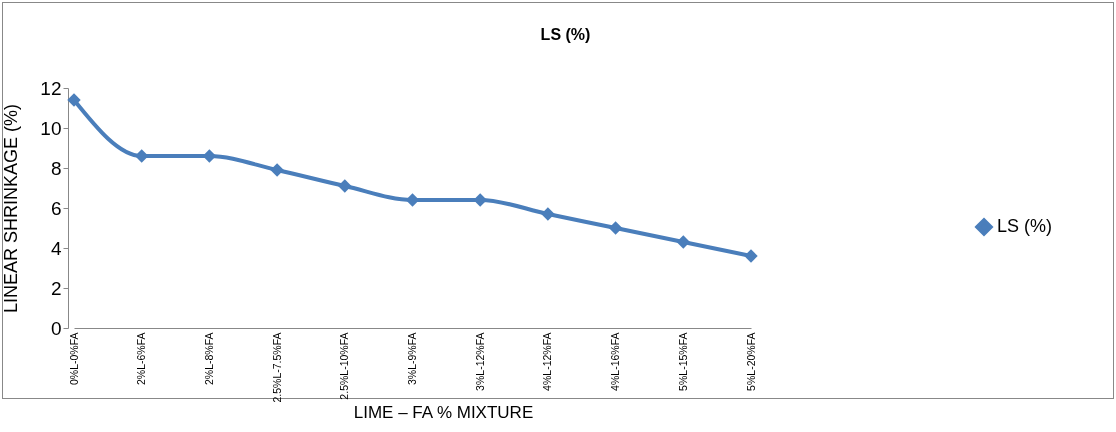 Image resolution: width=1116 pixels, height=432 pixels. Describe the element at coordinates (1025, 226) in the screenshot. I see `legend-label: LS (%)` at that location.